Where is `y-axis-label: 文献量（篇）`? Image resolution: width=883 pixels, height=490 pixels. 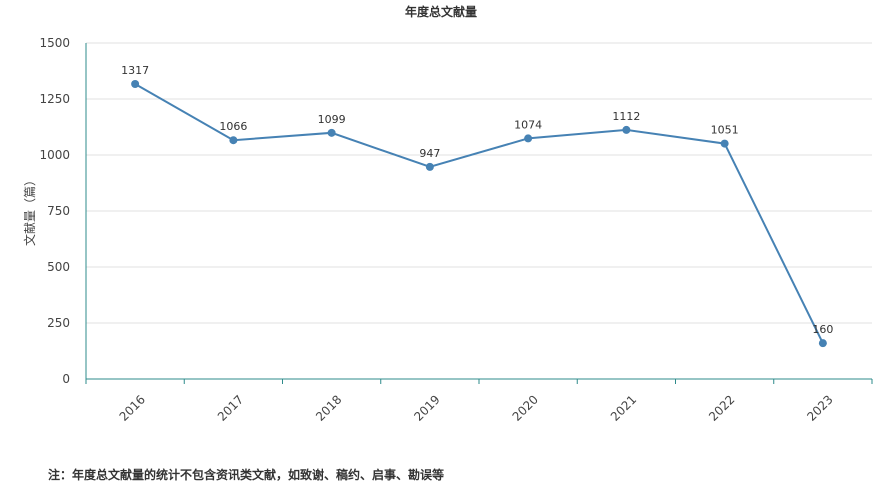 y-axis-label: 文献量（篇） is located at coordinates (29, 210).